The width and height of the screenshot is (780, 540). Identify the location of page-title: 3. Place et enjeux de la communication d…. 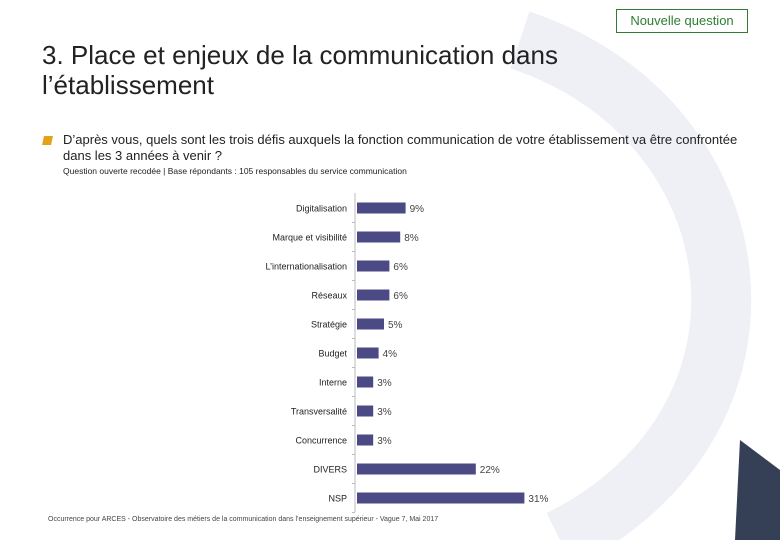
(300, 70).